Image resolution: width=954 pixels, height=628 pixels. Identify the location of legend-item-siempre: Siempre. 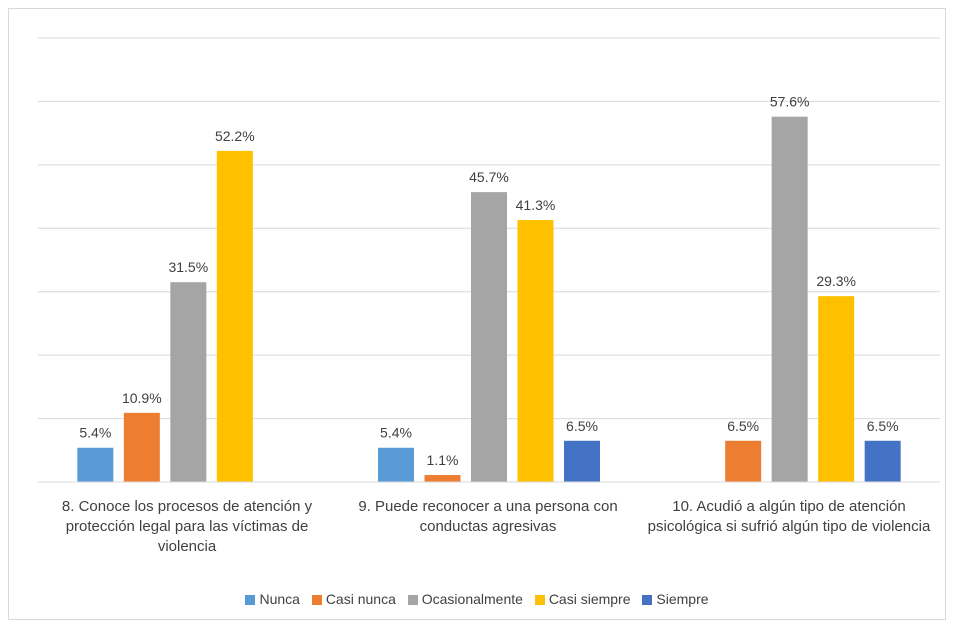
(675, 599).